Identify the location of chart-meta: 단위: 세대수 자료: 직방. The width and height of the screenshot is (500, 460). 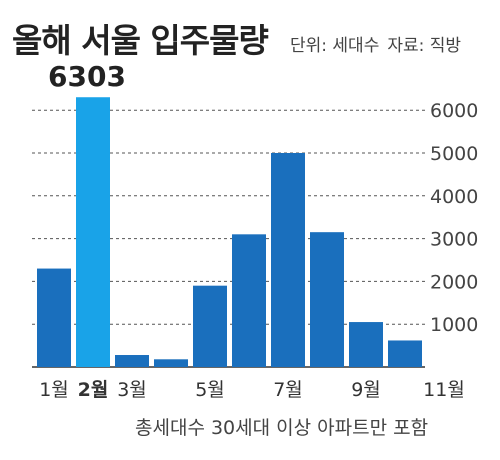
(375, 43).